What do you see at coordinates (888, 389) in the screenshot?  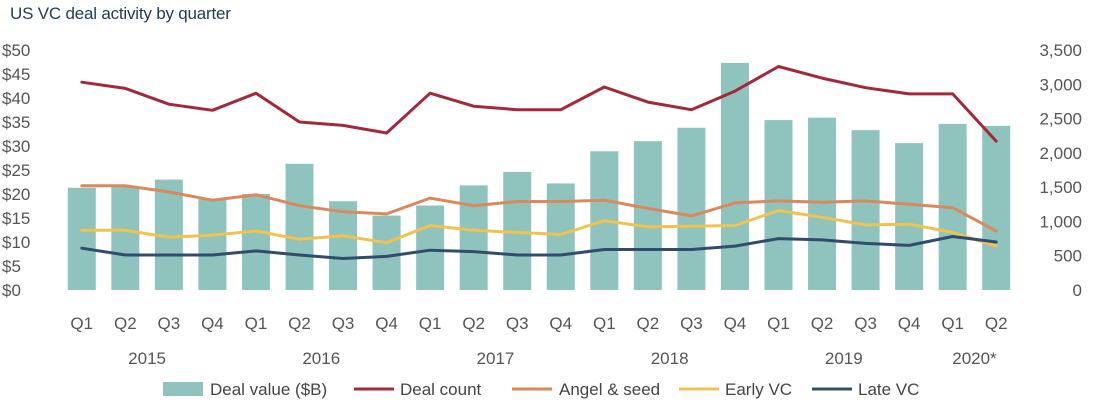 I see `legend-label: Late VC` at bounding box center [888, 389].